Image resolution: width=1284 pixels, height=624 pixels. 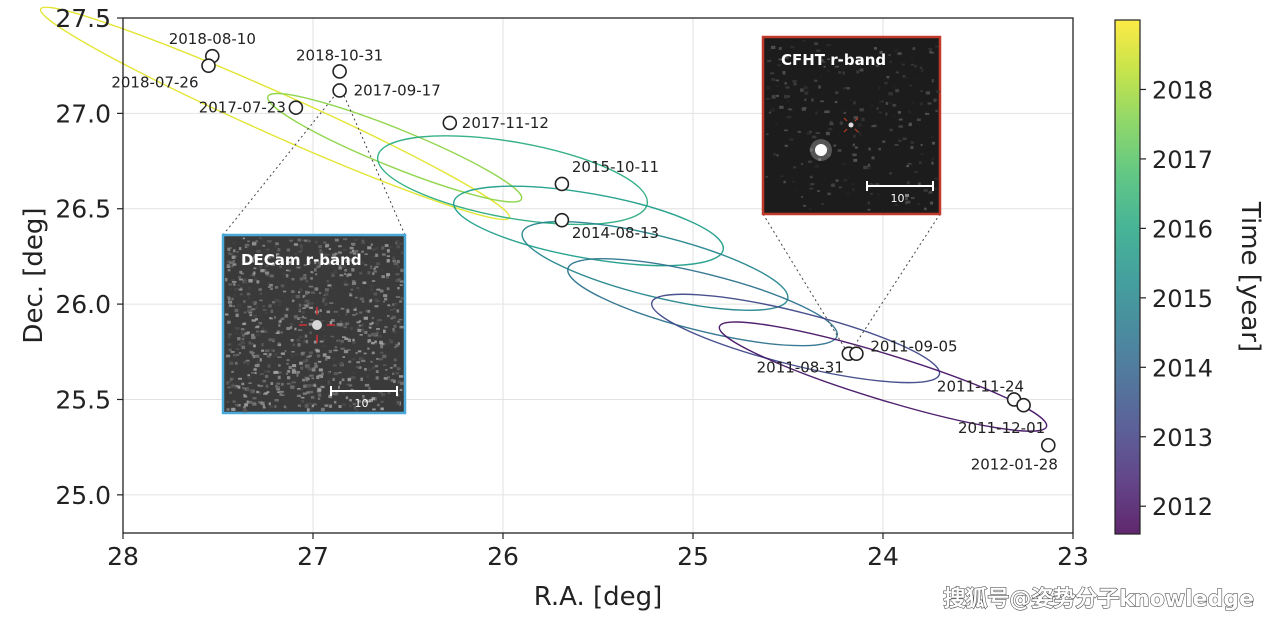 I want to click on target-source, so click(x=851, y=125).